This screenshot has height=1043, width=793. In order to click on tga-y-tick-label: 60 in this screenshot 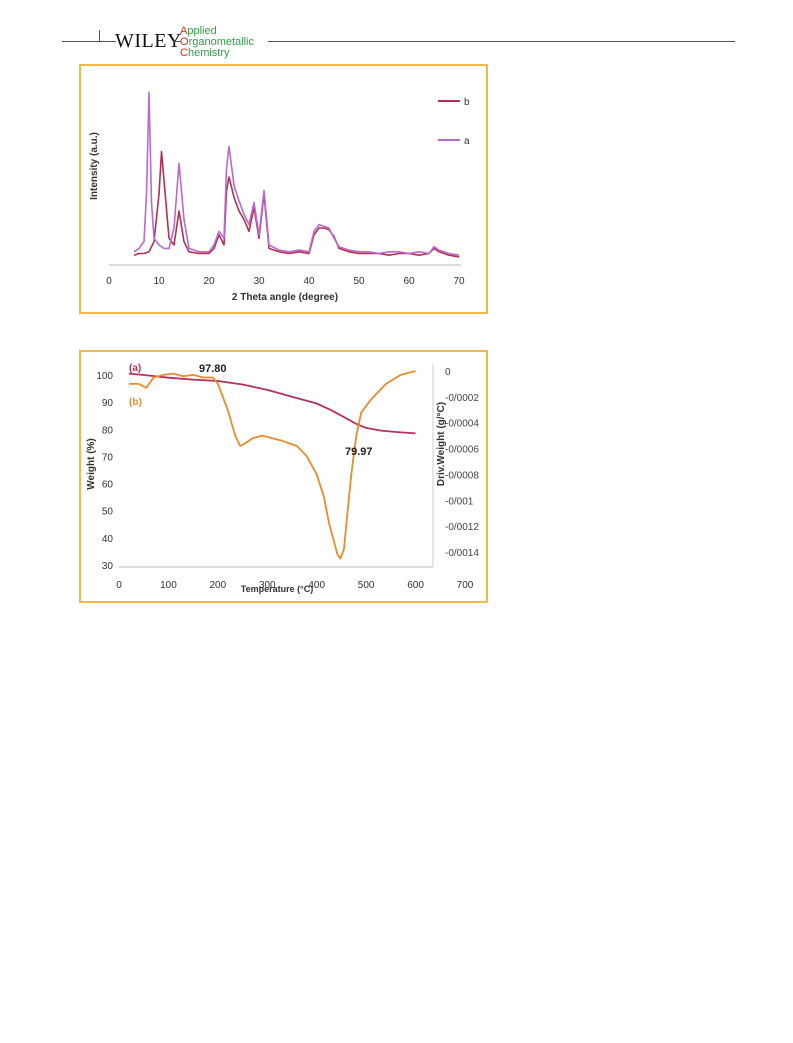, I will do `click(108, 485)`.